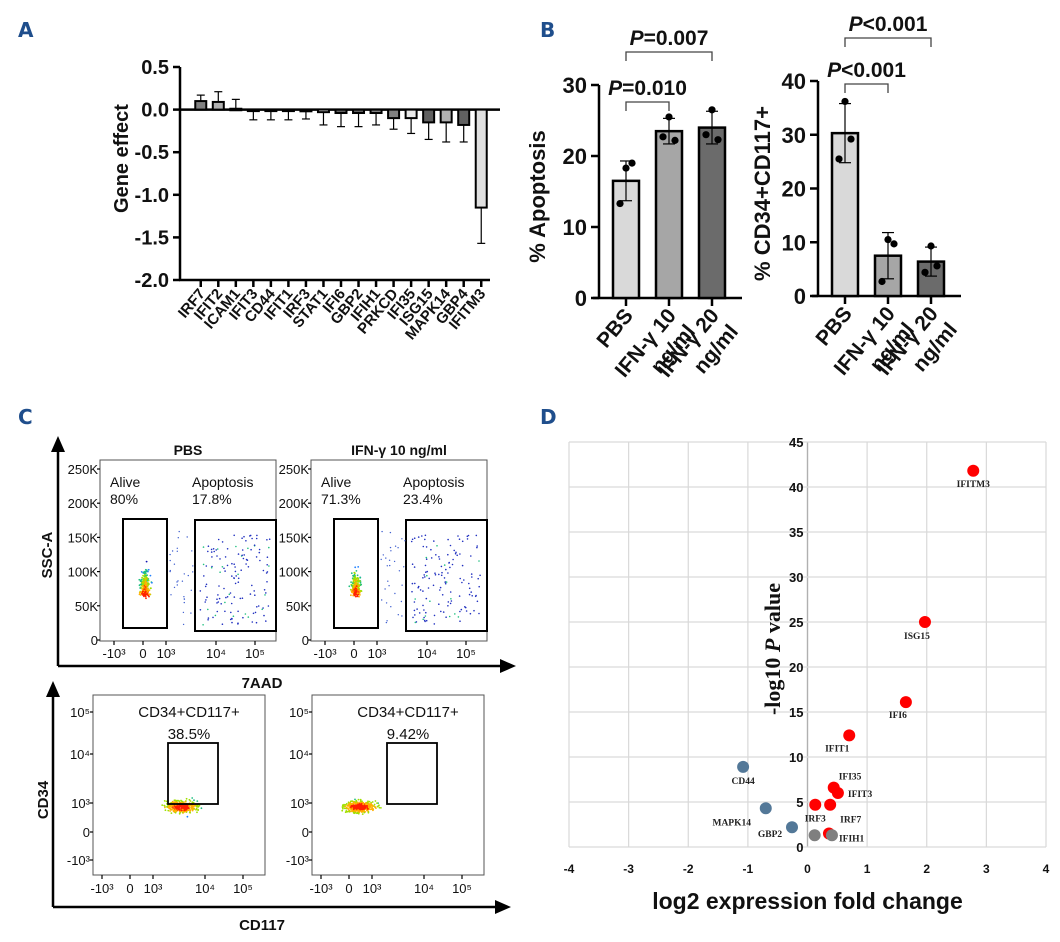  What do you see at coordinates (796, 487) in the screenshot?
I see `y-tick-label: 40` at bounding box center [796, 487].